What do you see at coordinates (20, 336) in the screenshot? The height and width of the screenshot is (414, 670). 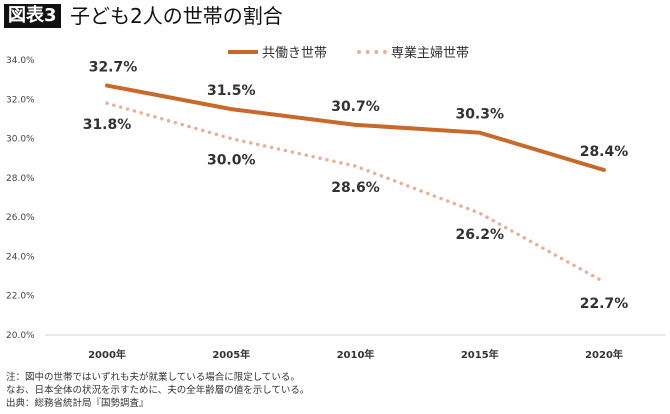 I see `y-tick-label: 20.0%` at bounding box center [20, 336].